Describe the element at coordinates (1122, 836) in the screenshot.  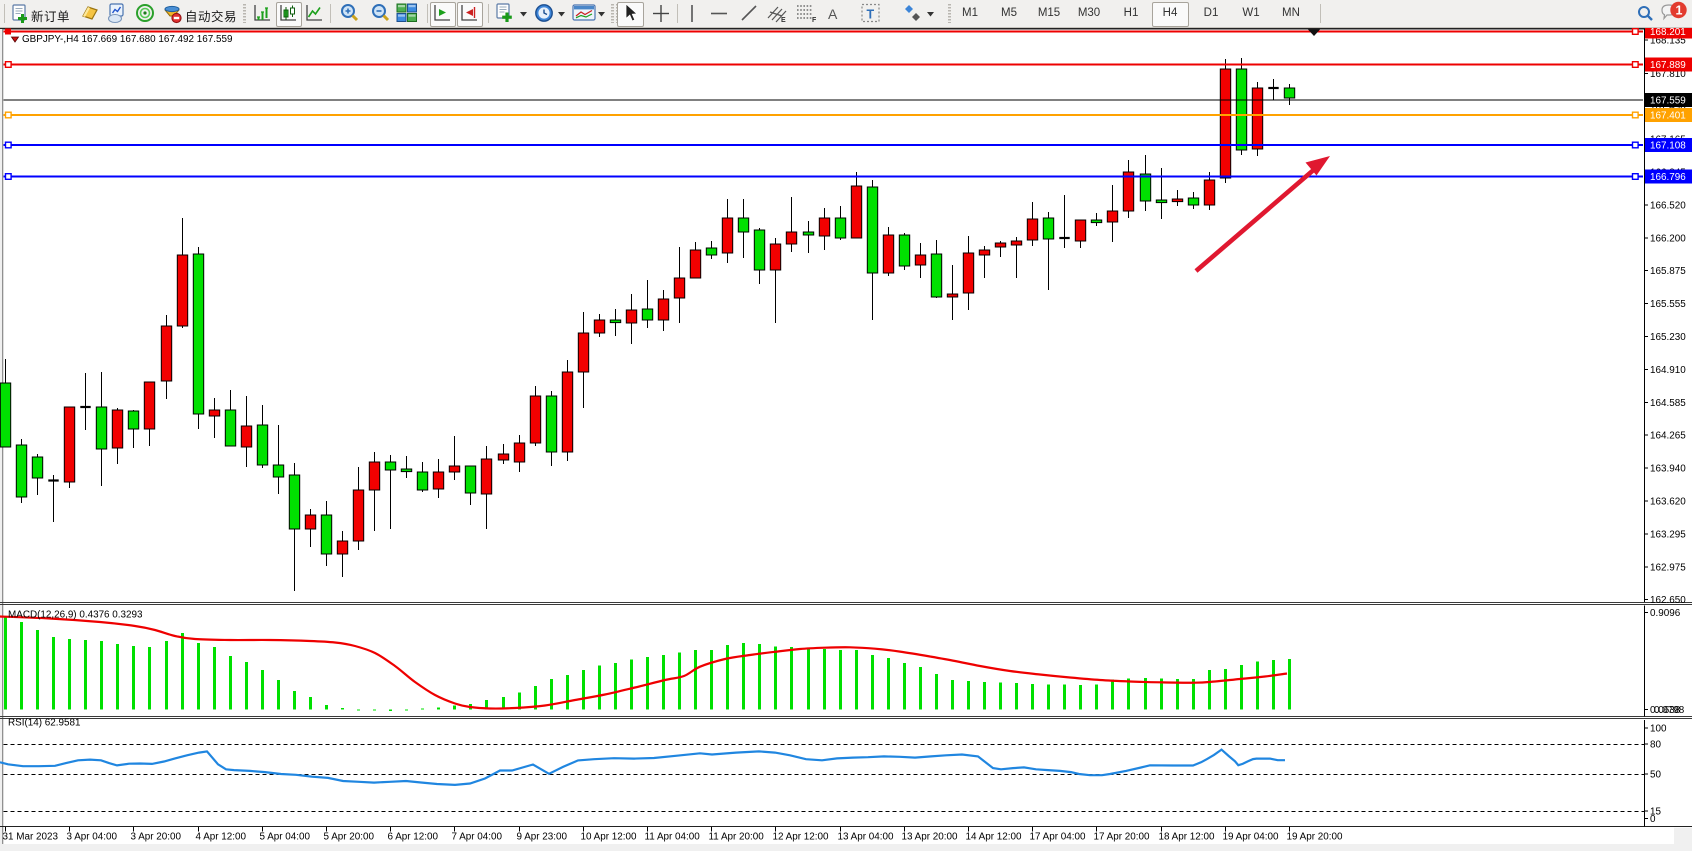
I see `svg-text: 17 Apr 20:00` at that location.